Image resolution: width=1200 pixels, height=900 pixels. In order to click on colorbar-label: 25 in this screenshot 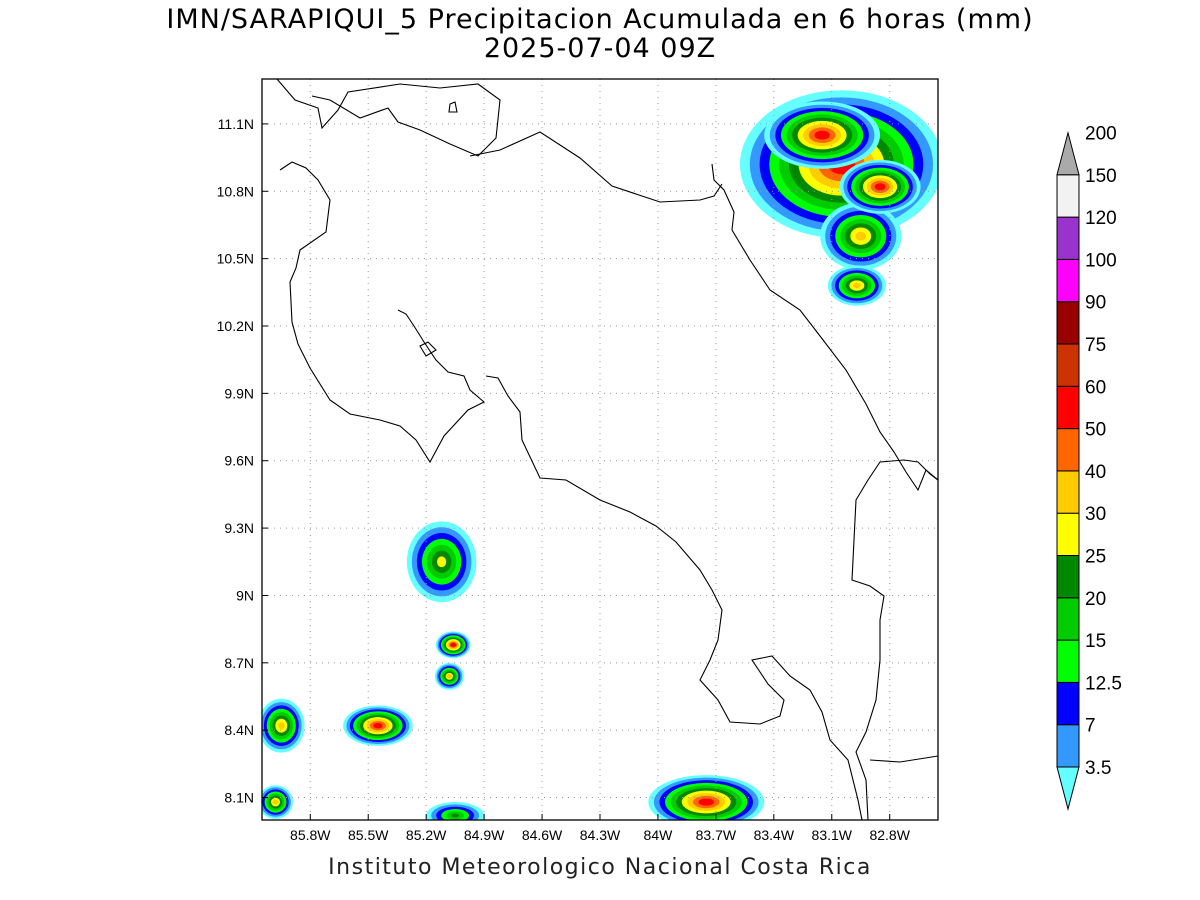, I will do `click(1095, 557)`.